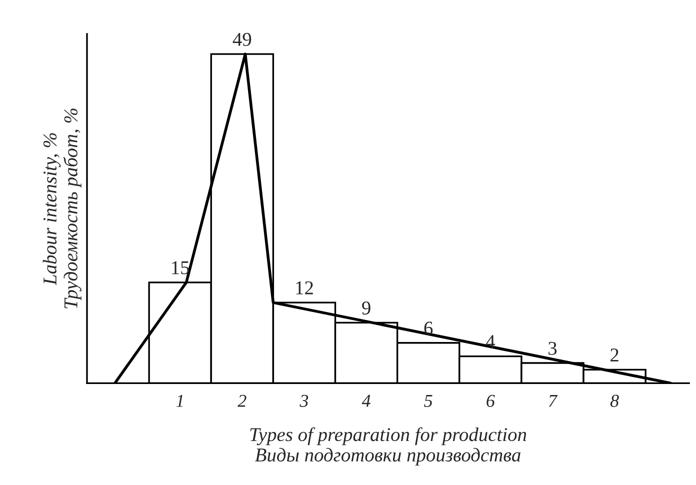 This screenshot has width=696, height=485. I want to click on data-label: 9, so click(366, 308).